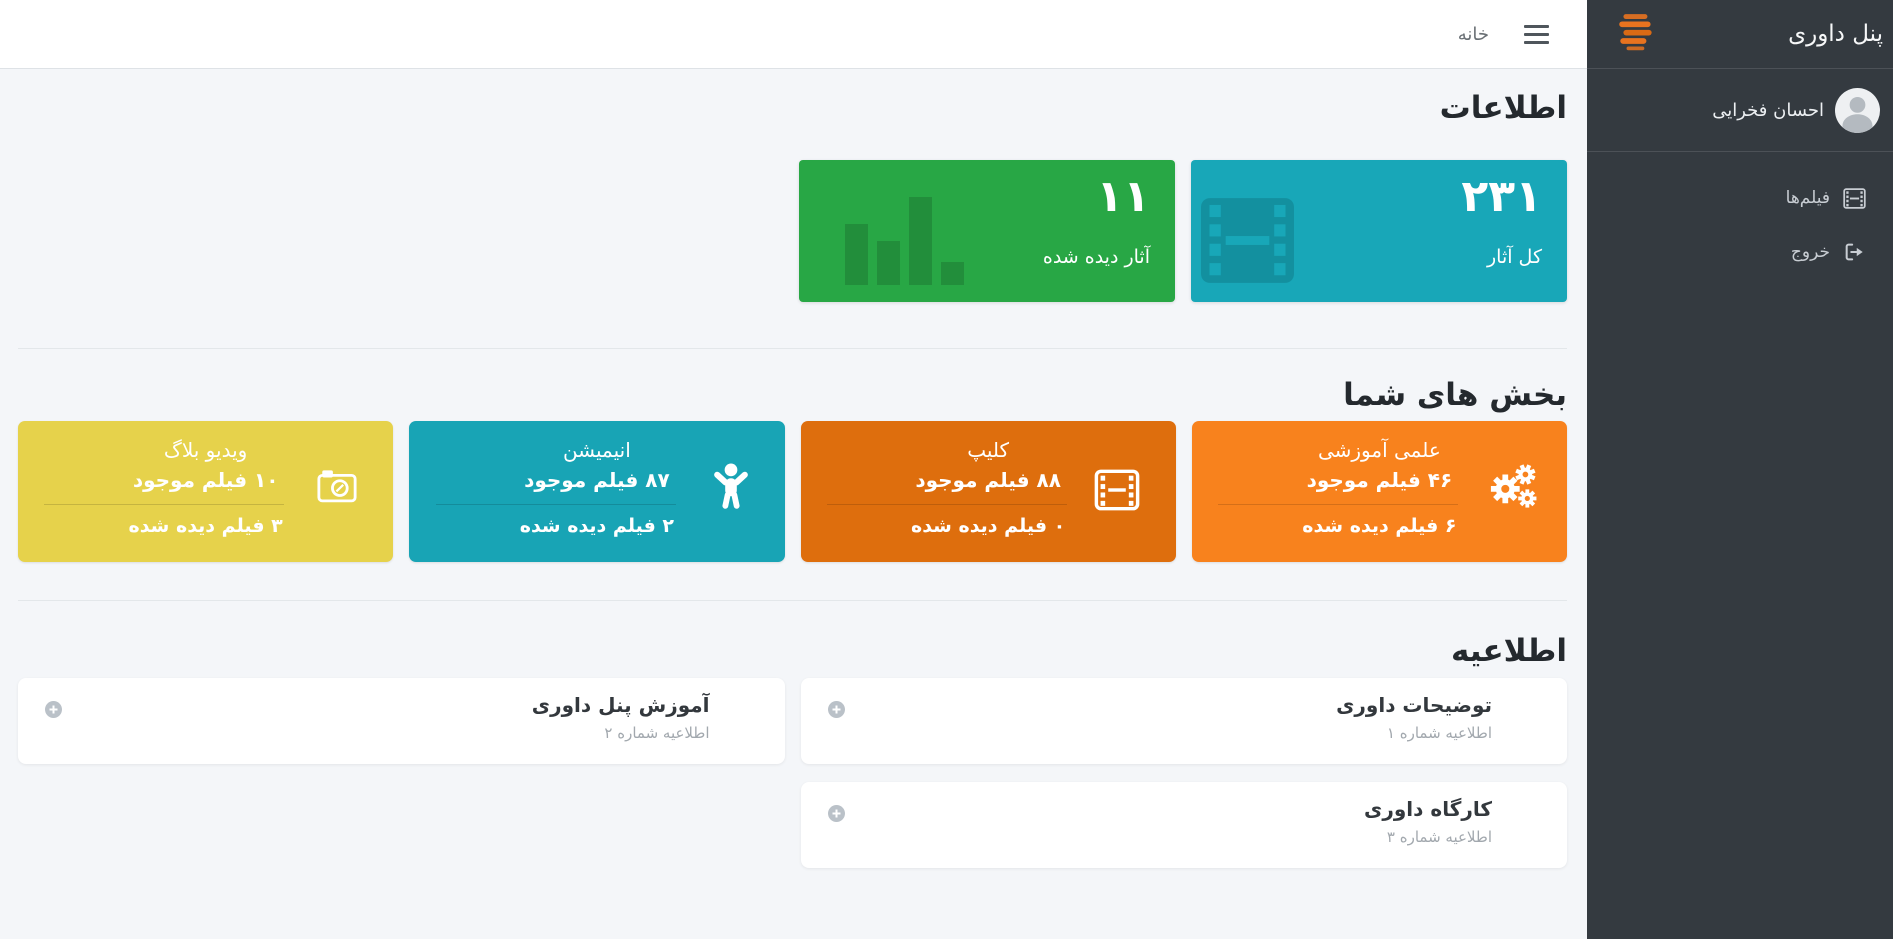 The width and height of the screenshot is (1893, 939). Describe the element at coordinates (596, 526) in the screenshot. I see `section-seen-count: ۲ فیلم دیده شده` at that location.